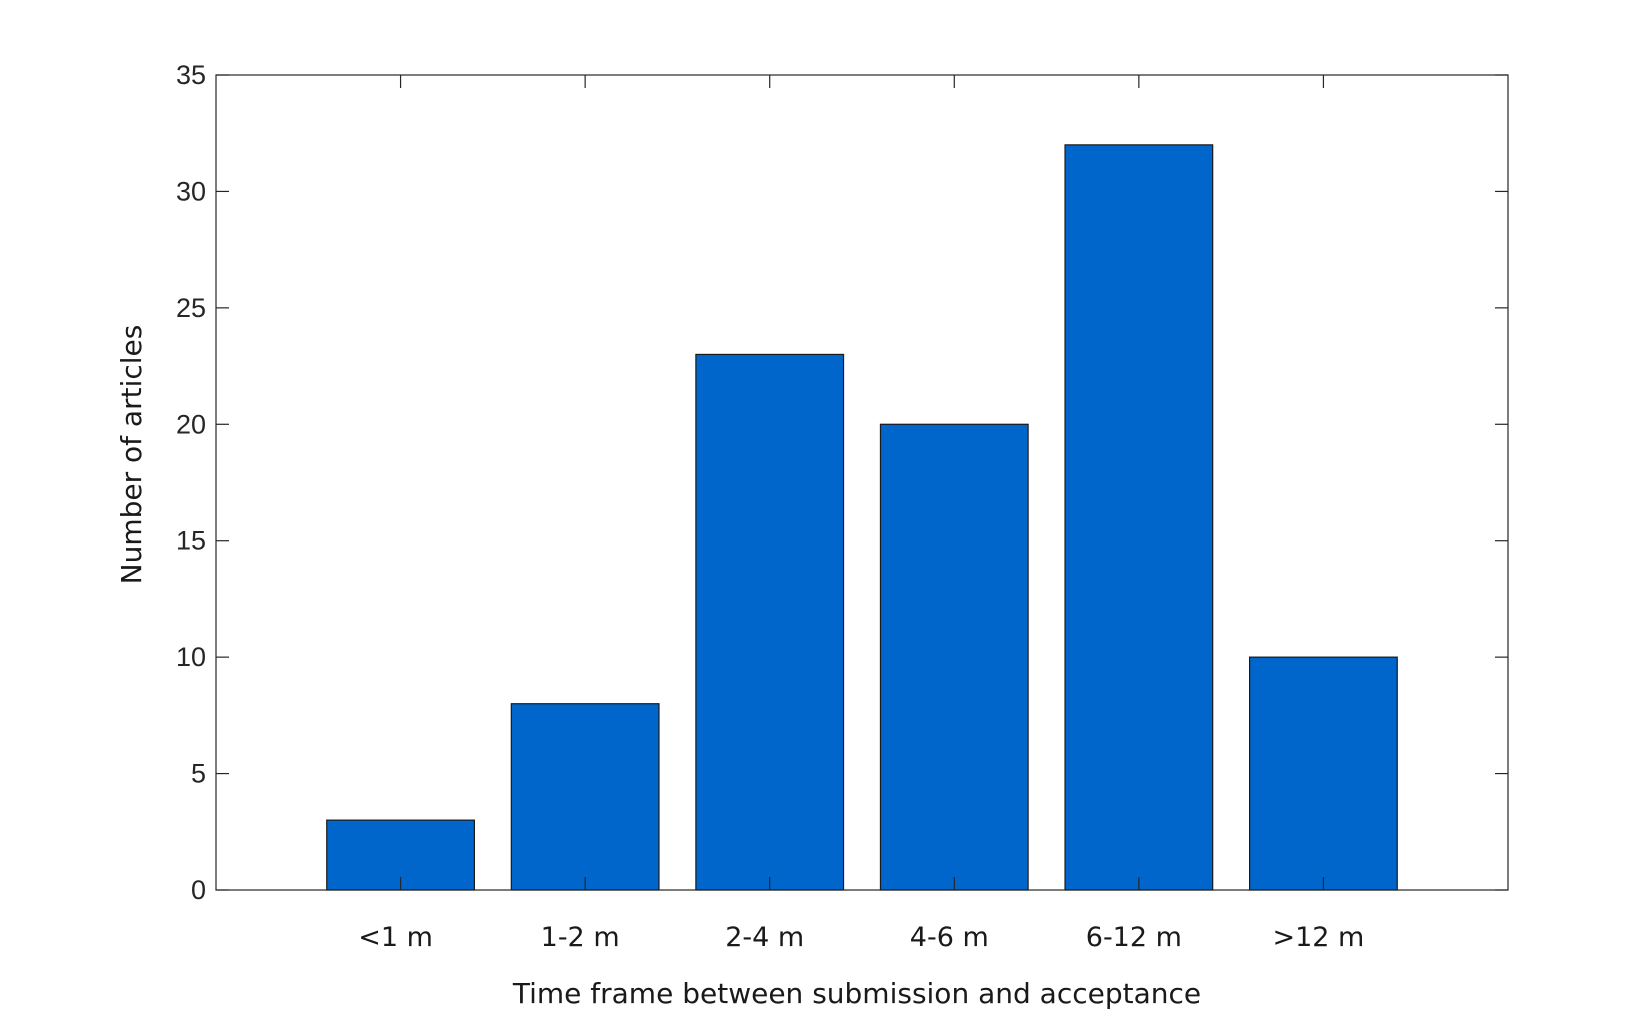 This screenshot has height=1021, width=1650. Describe the element at coordinates (191, 424) in the screenshot. I see `y-tick-label-4: 20` at that location.